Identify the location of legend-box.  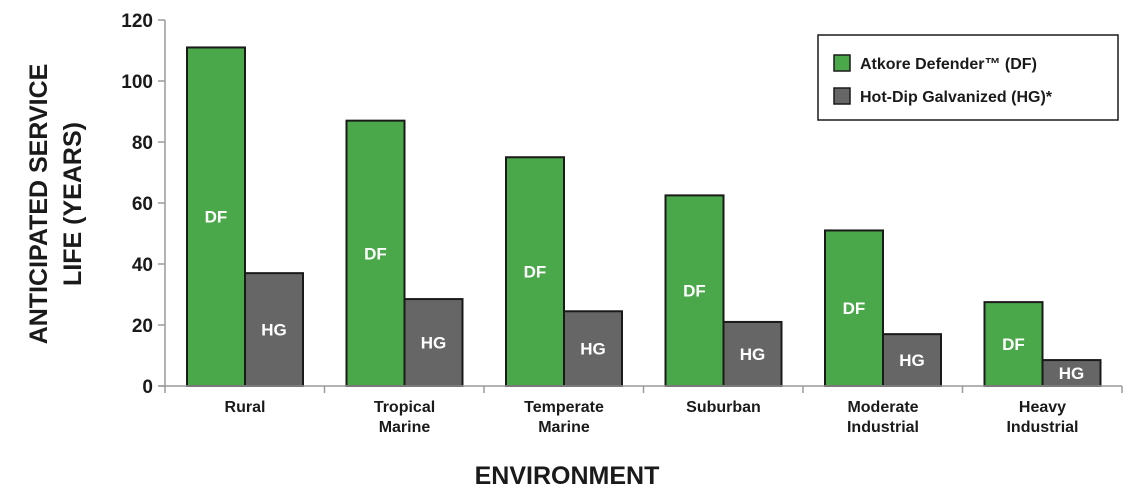
(968, 77).